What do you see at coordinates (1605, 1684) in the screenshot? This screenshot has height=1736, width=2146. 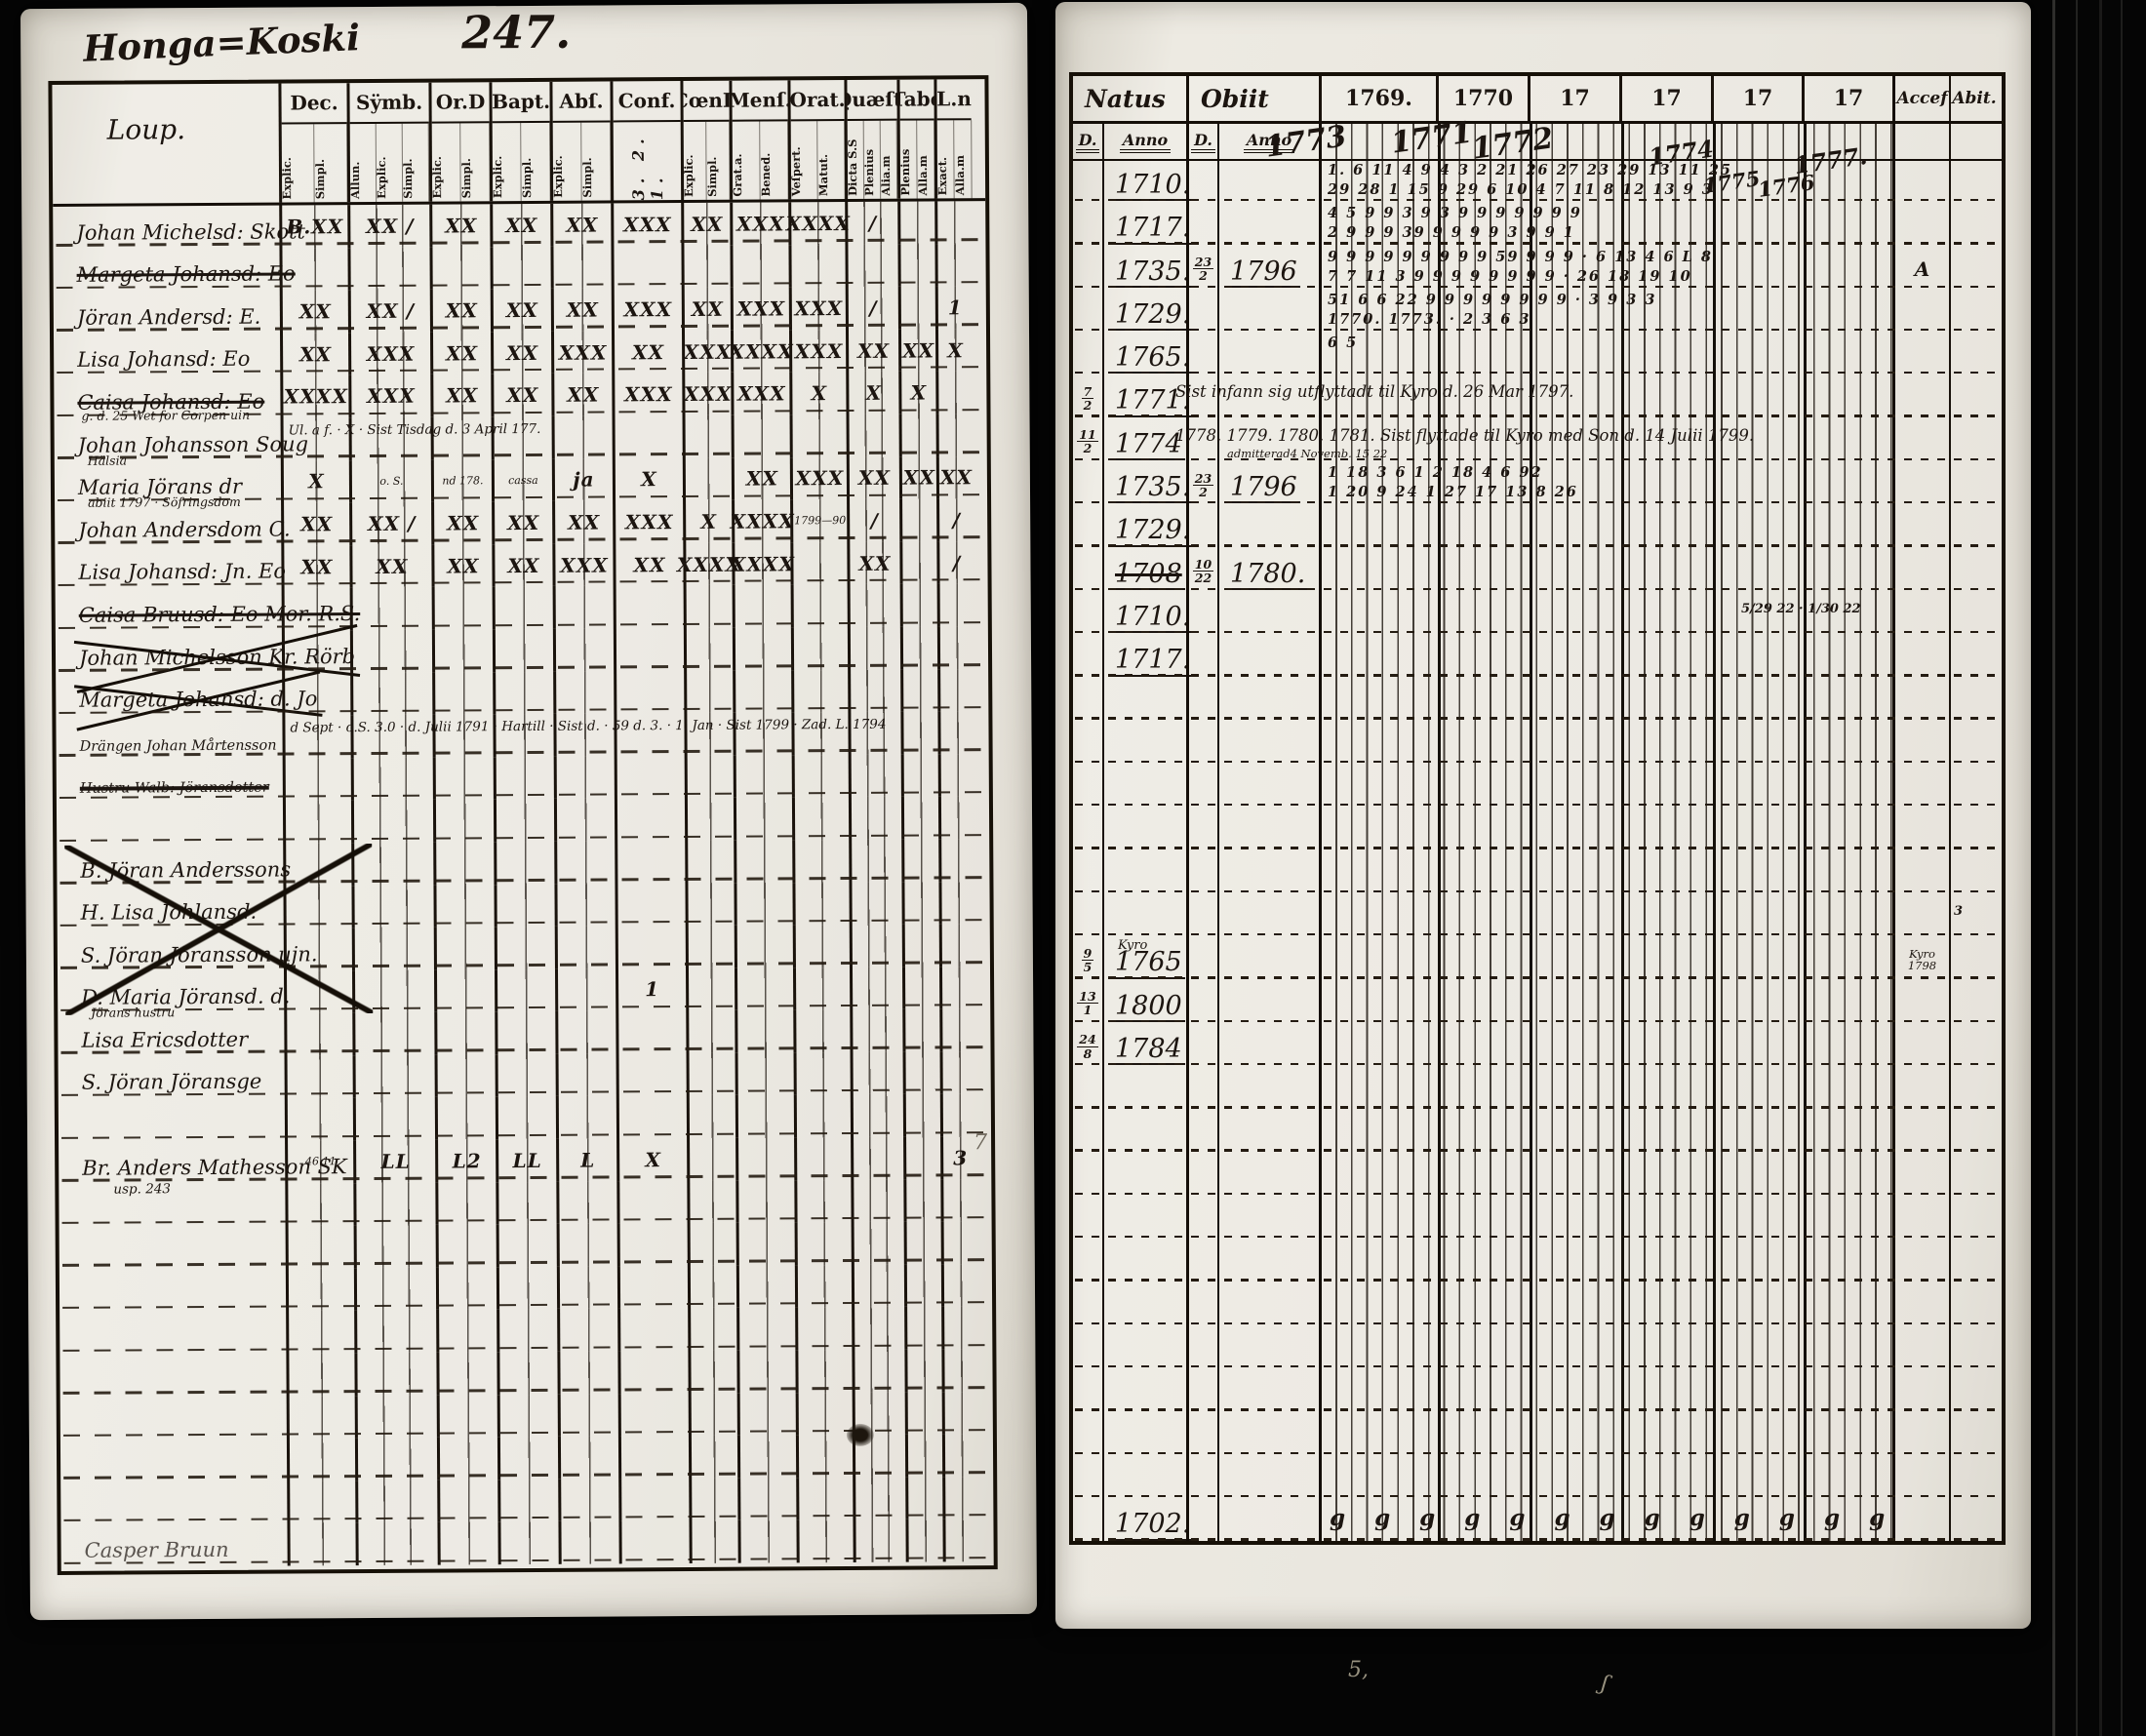 I see `margin-squiggle: ʃ` at bounding box center [1605, 1684].